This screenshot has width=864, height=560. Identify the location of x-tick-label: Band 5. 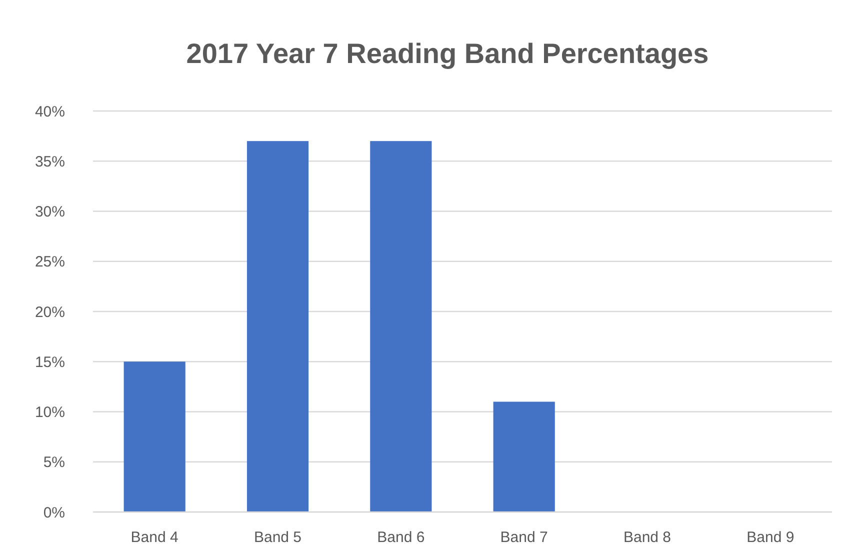
(278, 537).